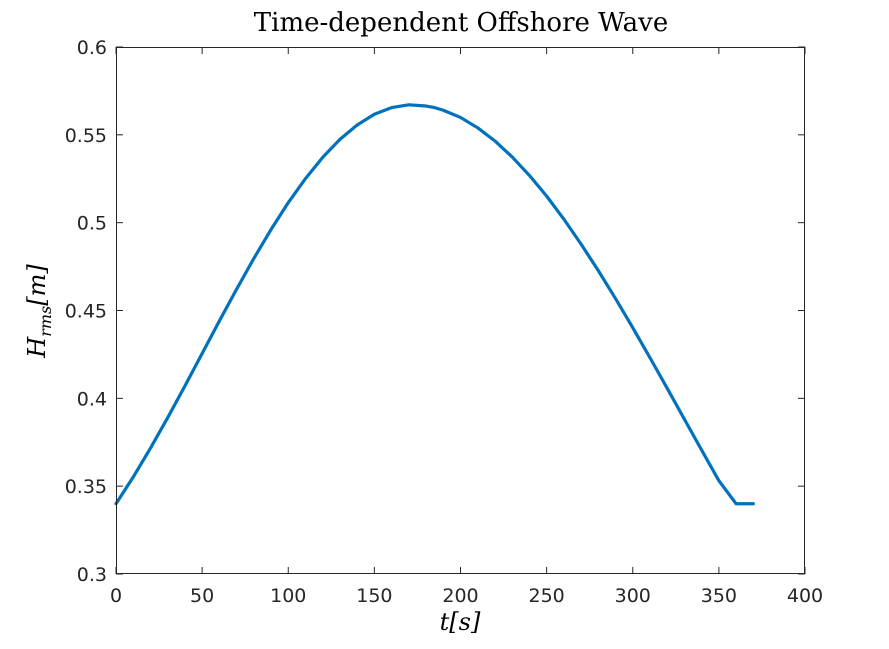 The width and height of the screenshot is (889, 649). Describe the element at coordinates (37, 285) in the screenshot. I see `y-axis-label-unit: [m]` at that location.